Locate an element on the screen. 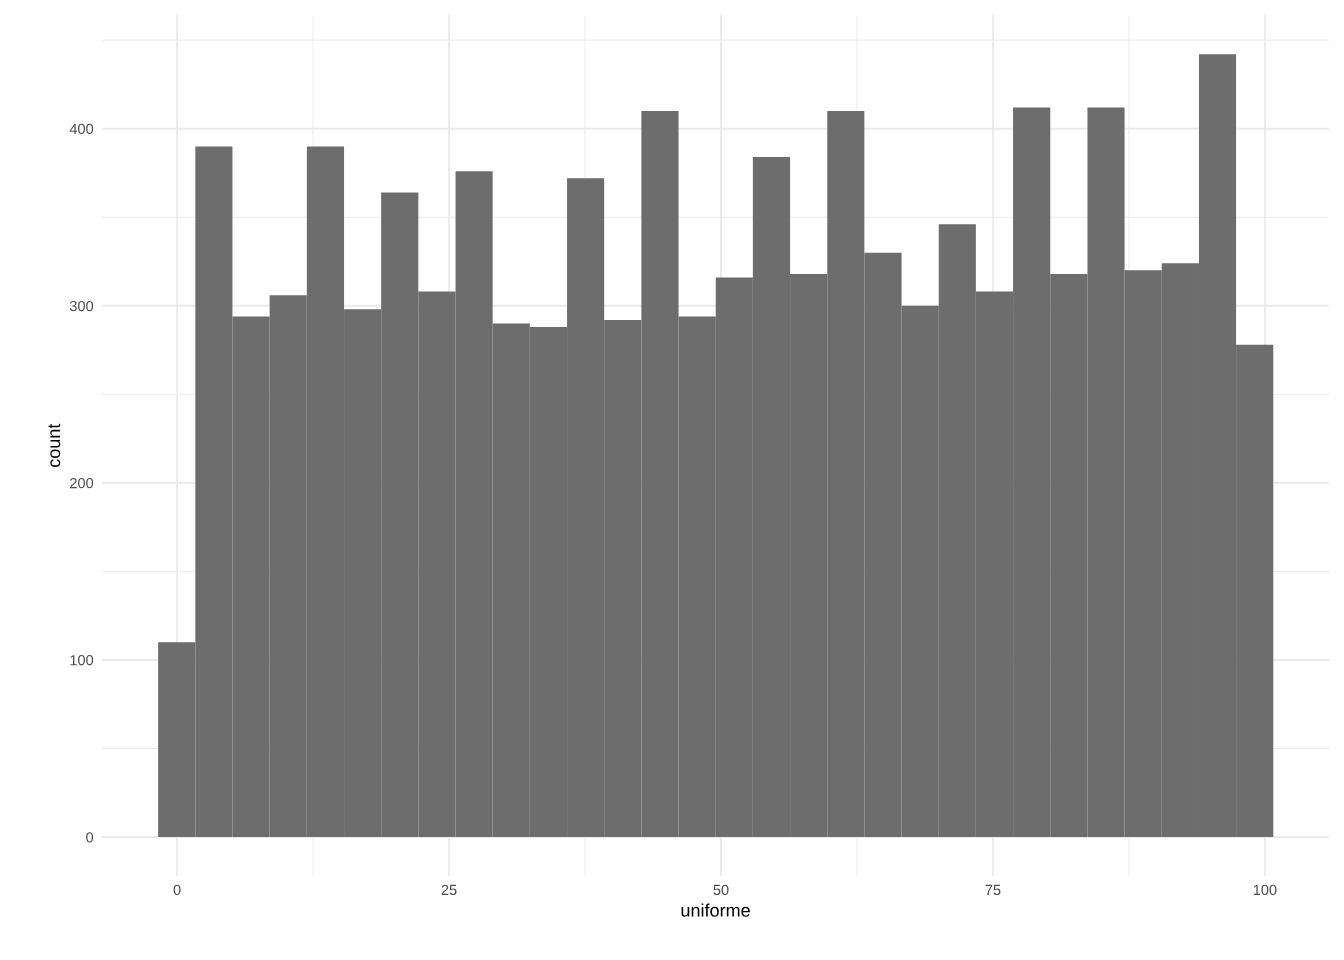 The image size is (1344, 960). x-tick-label: 25 is located at coordinates (449, 890).